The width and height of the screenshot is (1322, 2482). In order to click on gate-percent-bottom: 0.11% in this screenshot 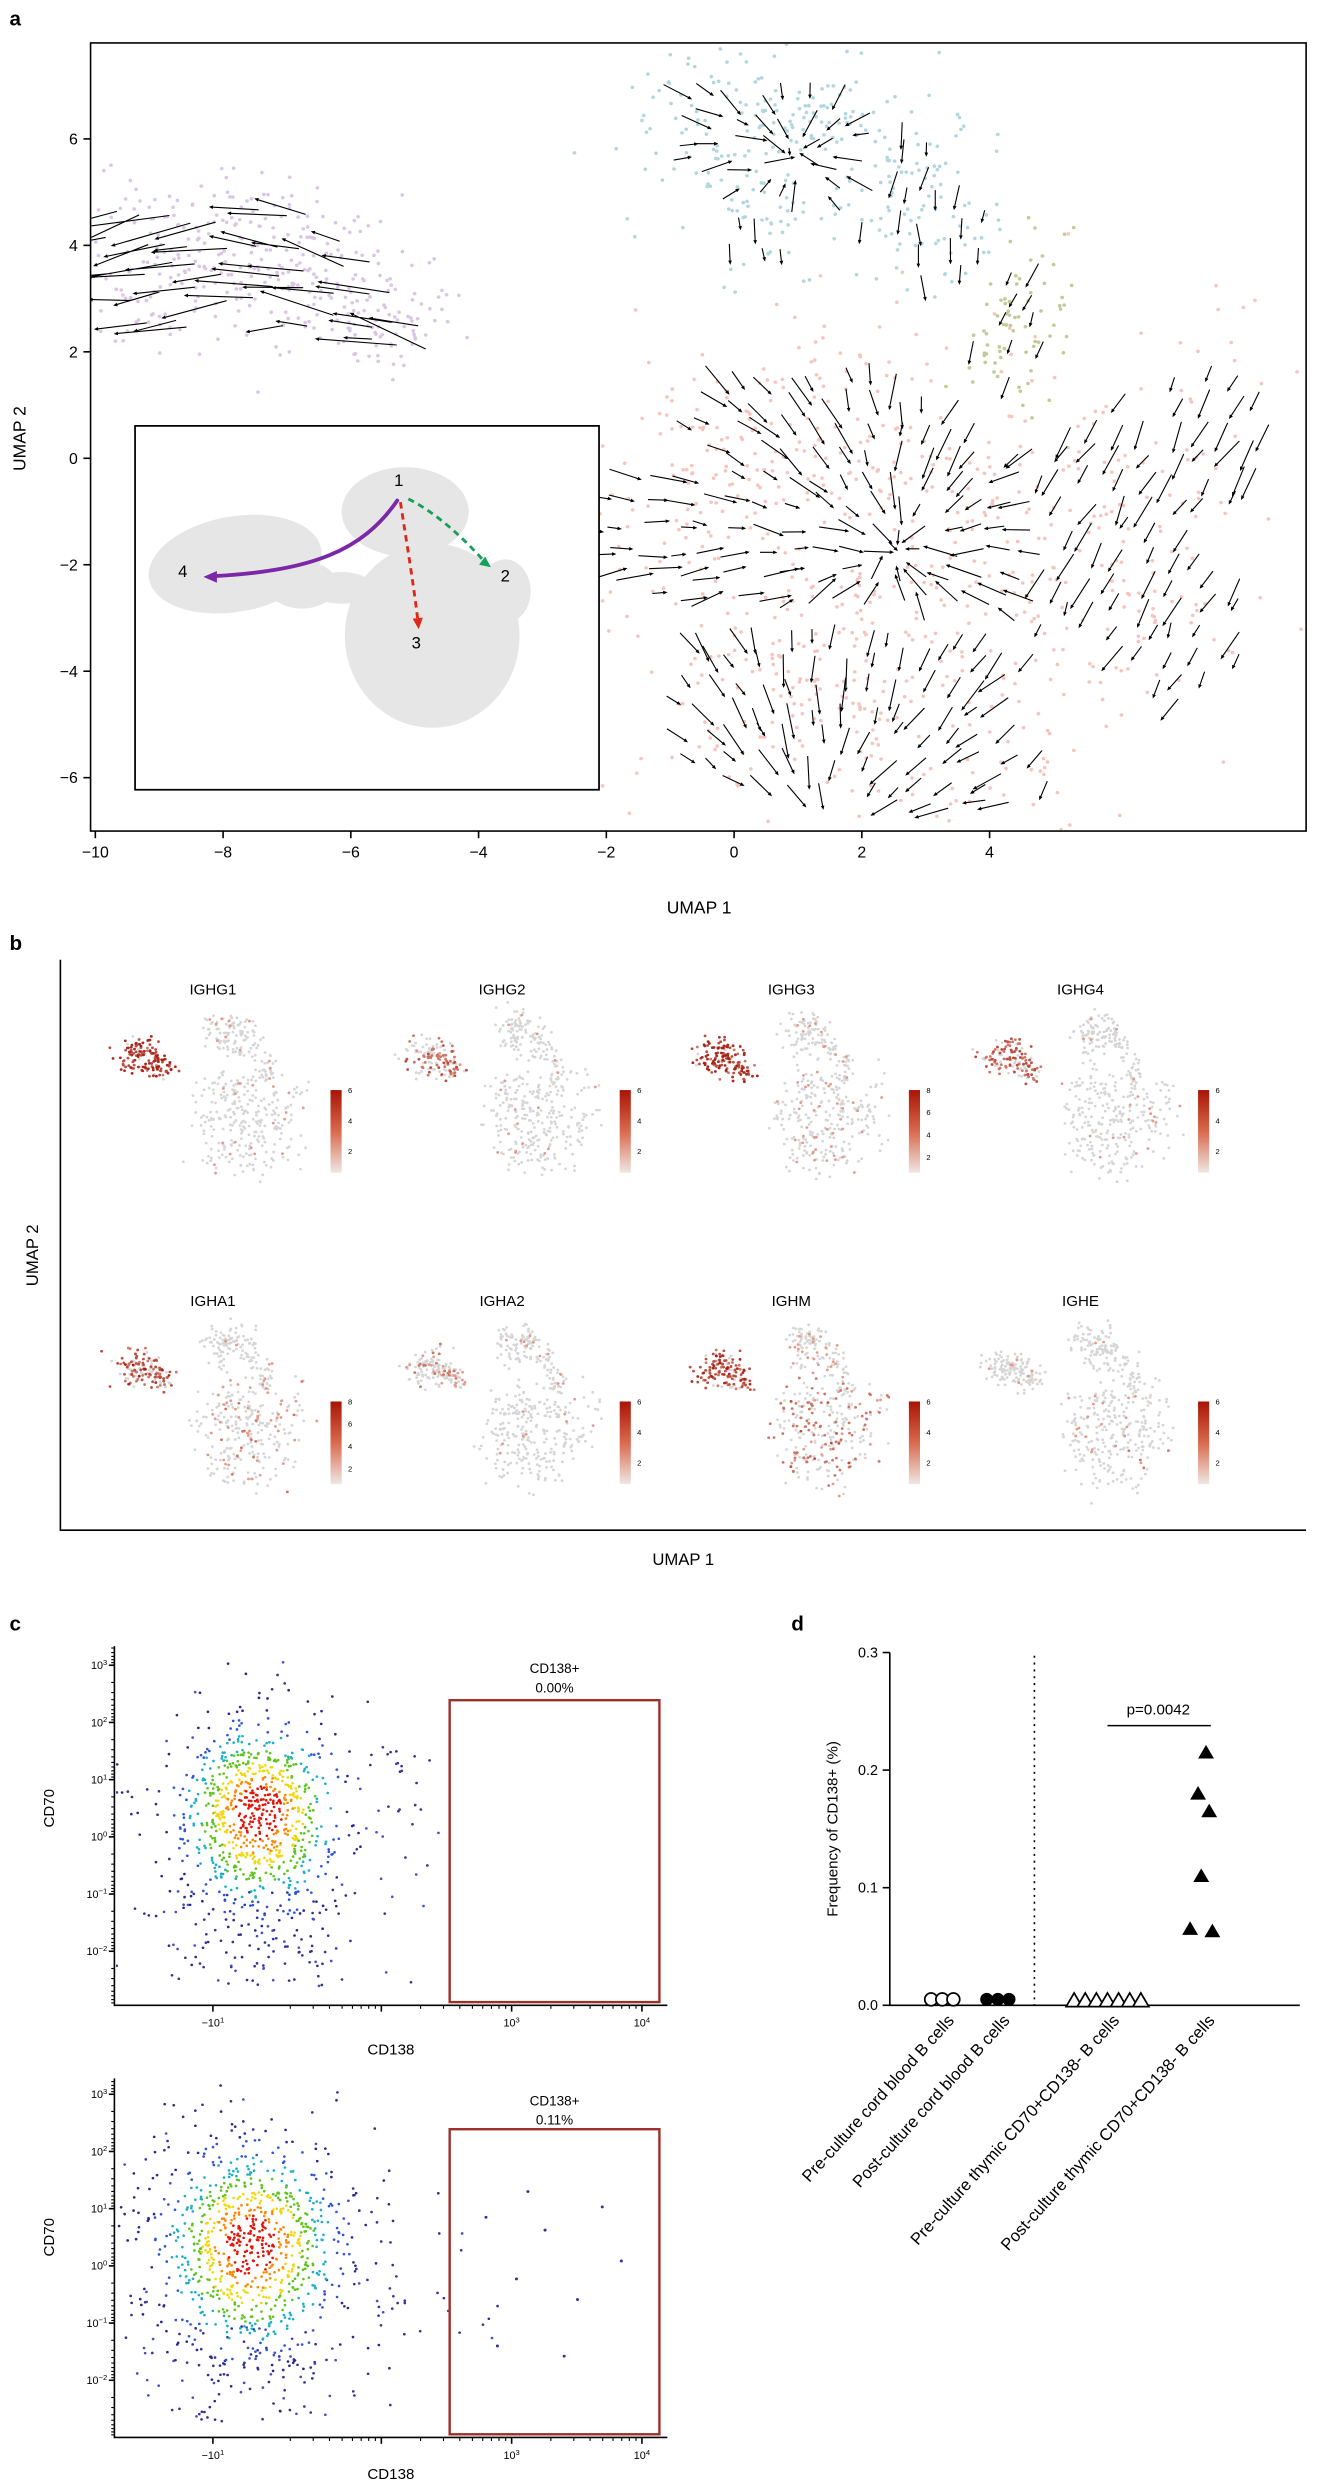, I will do `click(554, 2119)`.